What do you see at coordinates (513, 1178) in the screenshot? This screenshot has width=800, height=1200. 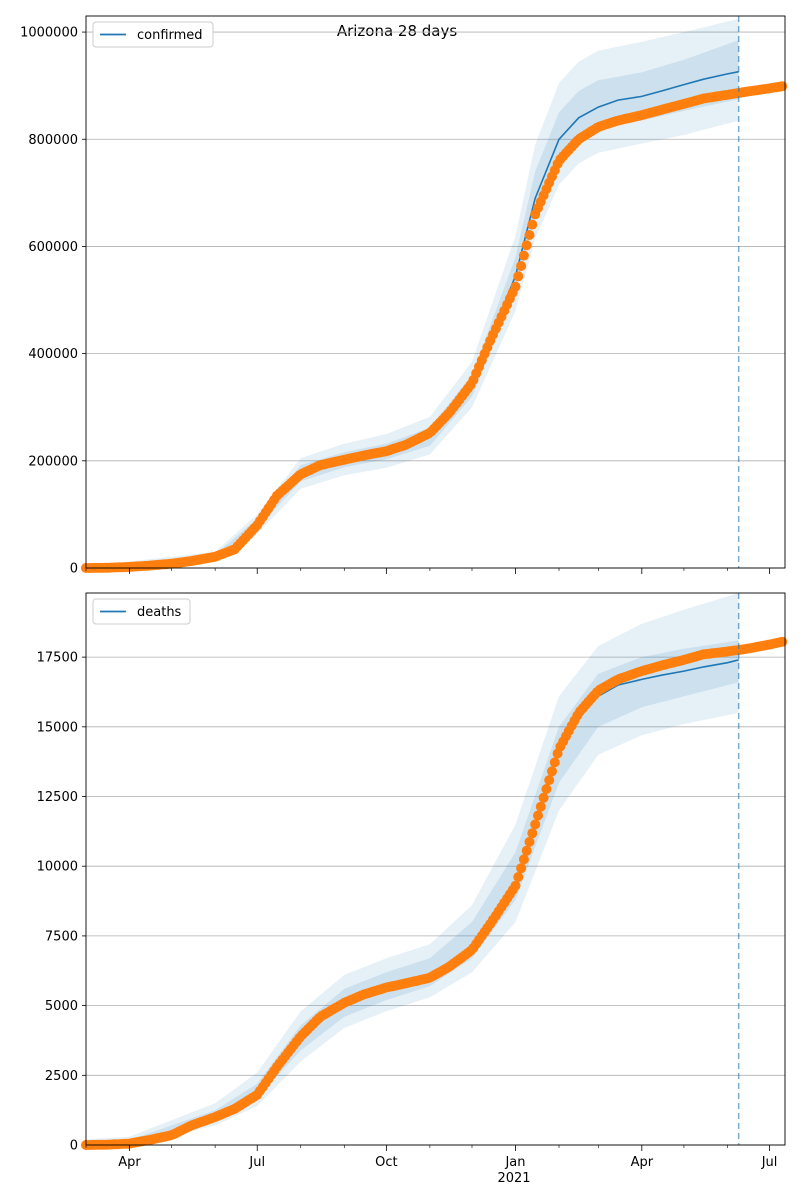 I see `x-year-label: 2021` at bounding box center [513, 1178].